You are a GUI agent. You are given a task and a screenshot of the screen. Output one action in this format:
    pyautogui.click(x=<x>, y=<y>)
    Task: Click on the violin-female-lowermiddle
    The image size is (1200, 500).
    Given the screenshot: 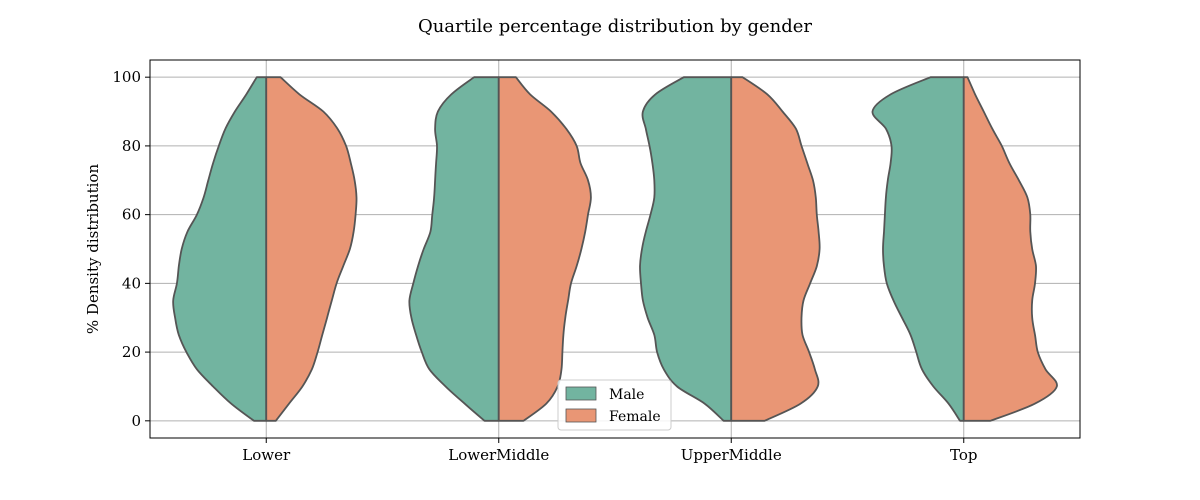 What is the action you would take?
    pyautogui.click(x=544, y=249)
    